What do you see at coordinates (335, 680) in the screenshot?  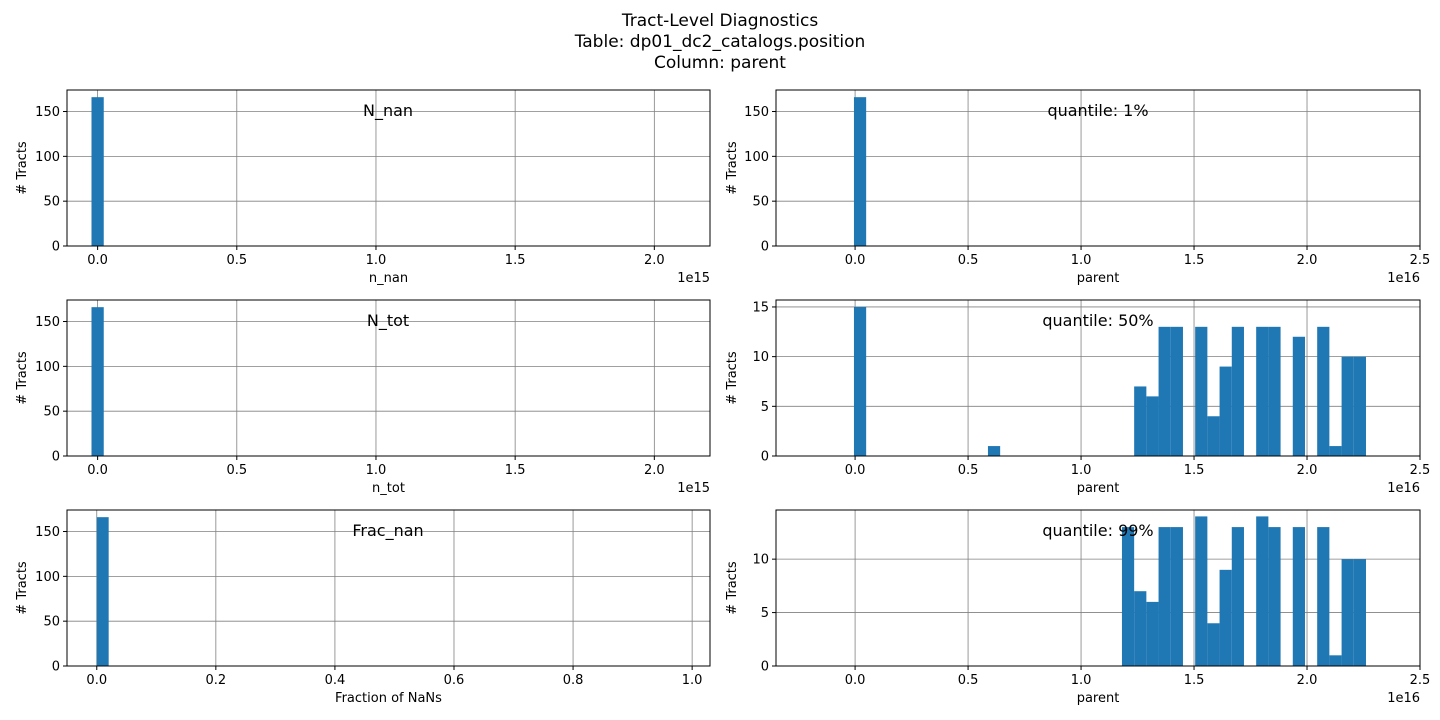 I see `x-tick-label: 0.4` at bounding box center [335, 680].